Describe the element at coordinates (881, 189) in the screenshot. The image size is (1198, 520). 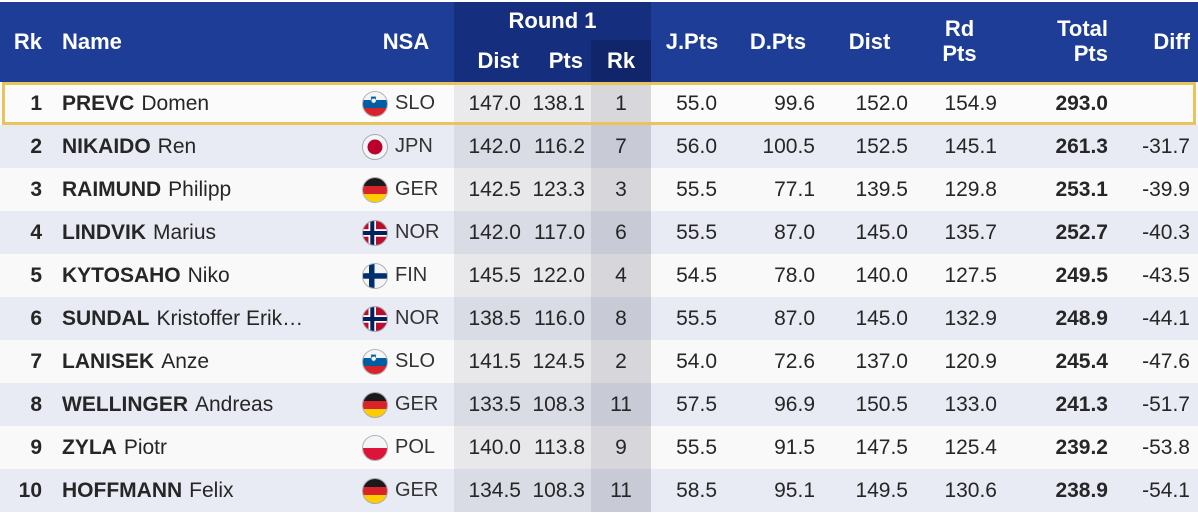
I see `distance-cell: 139.5` at that location.